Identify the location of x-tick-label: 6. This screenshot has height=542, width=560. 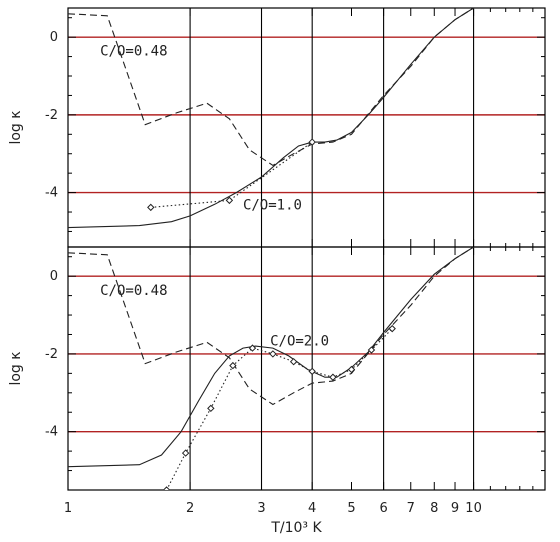
(383, 508).